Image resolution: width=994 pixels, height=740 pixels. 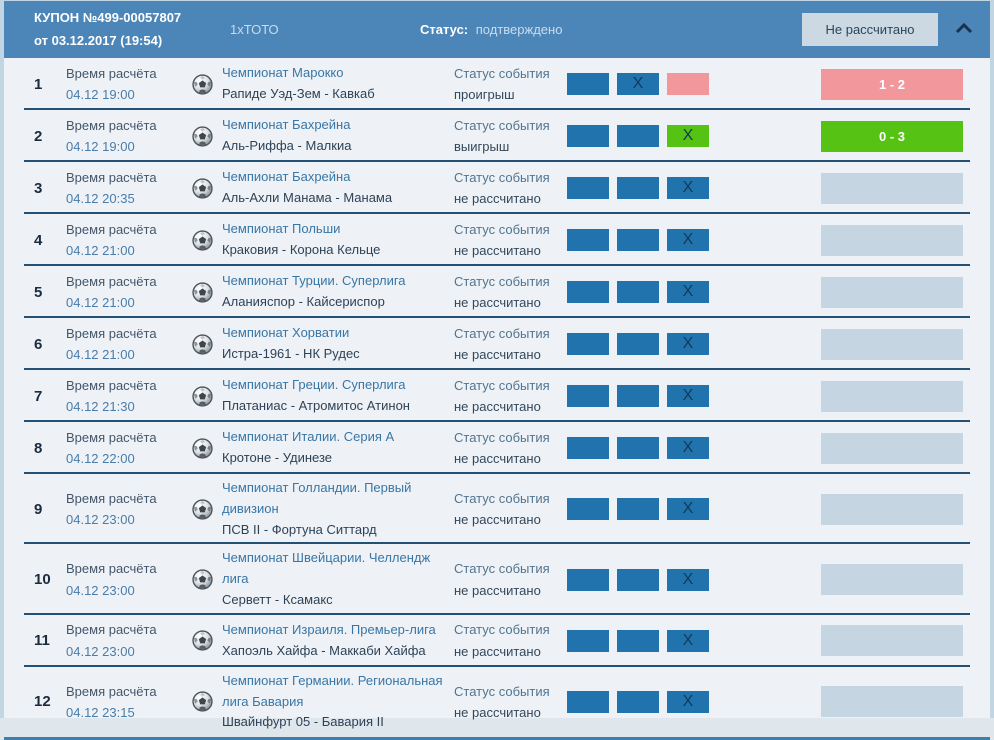 I want to click on match-name: Аль-Риффа - Малкиа, so click(x=287, y=145).